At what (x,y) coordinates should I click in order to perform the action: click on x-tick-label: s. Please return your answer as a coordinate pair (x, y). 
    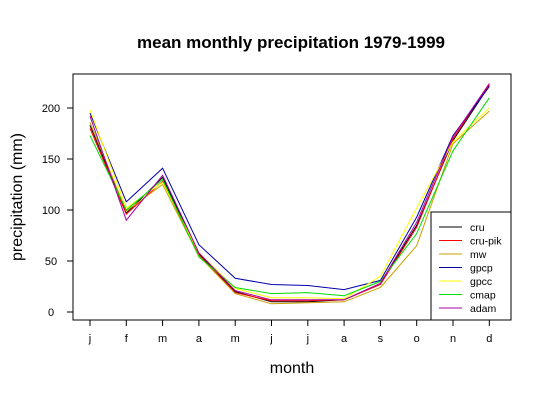
    Looking at the image, I should click on (381, 339).